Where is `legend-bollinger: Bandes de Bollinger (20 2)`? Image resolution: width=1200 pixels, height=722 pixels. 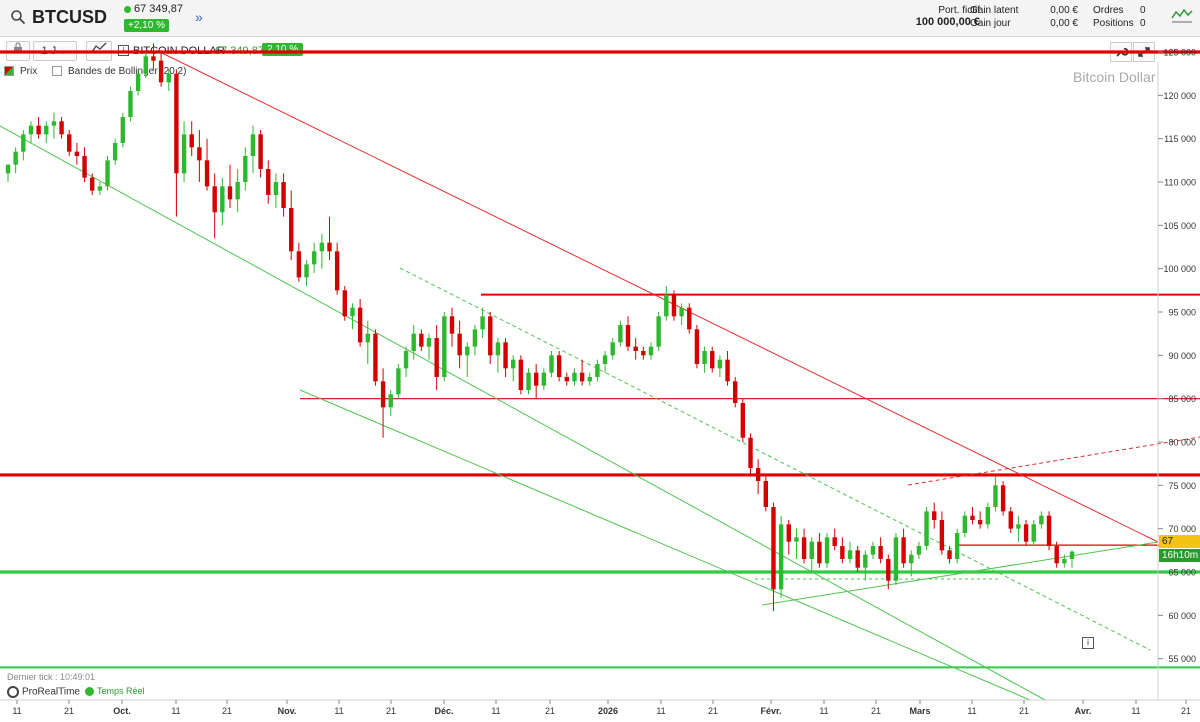
legend-bollinger: Bandes de Bollinger (20 2) is located at coordinates (122, 71).